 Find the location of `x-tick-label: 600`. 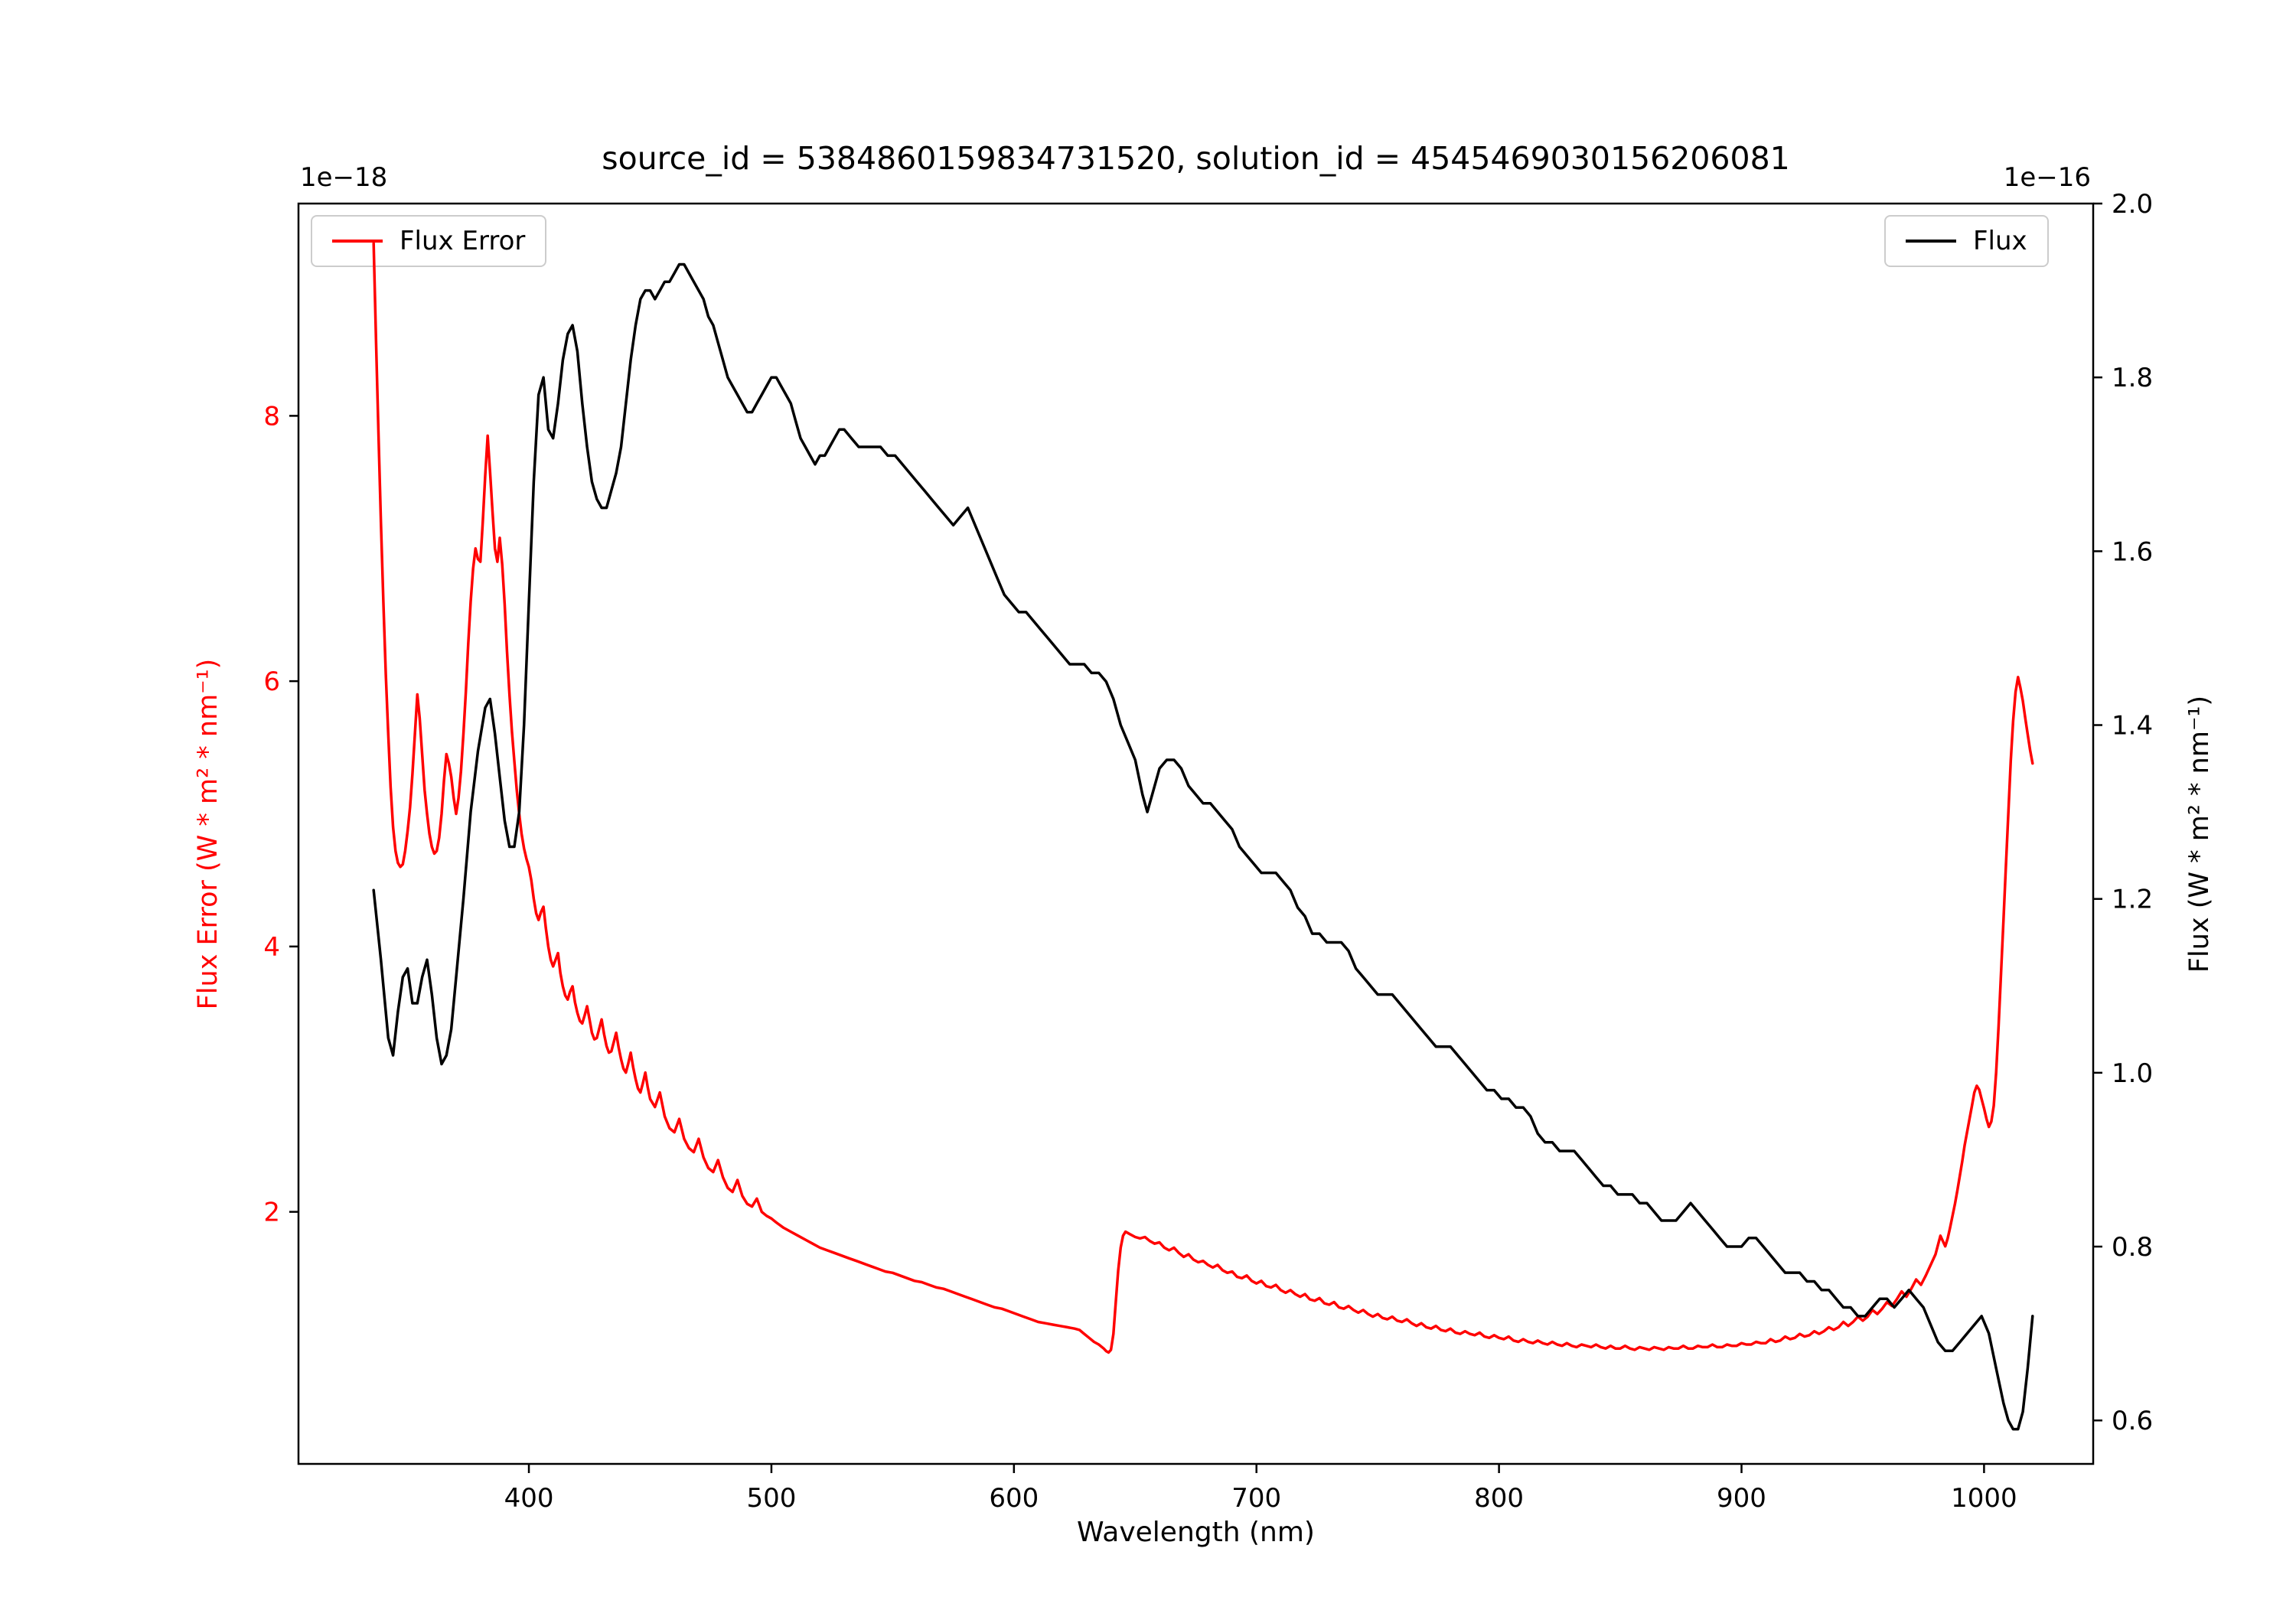

x-tick-label: 600 is located at coordinates (1014, 1498).